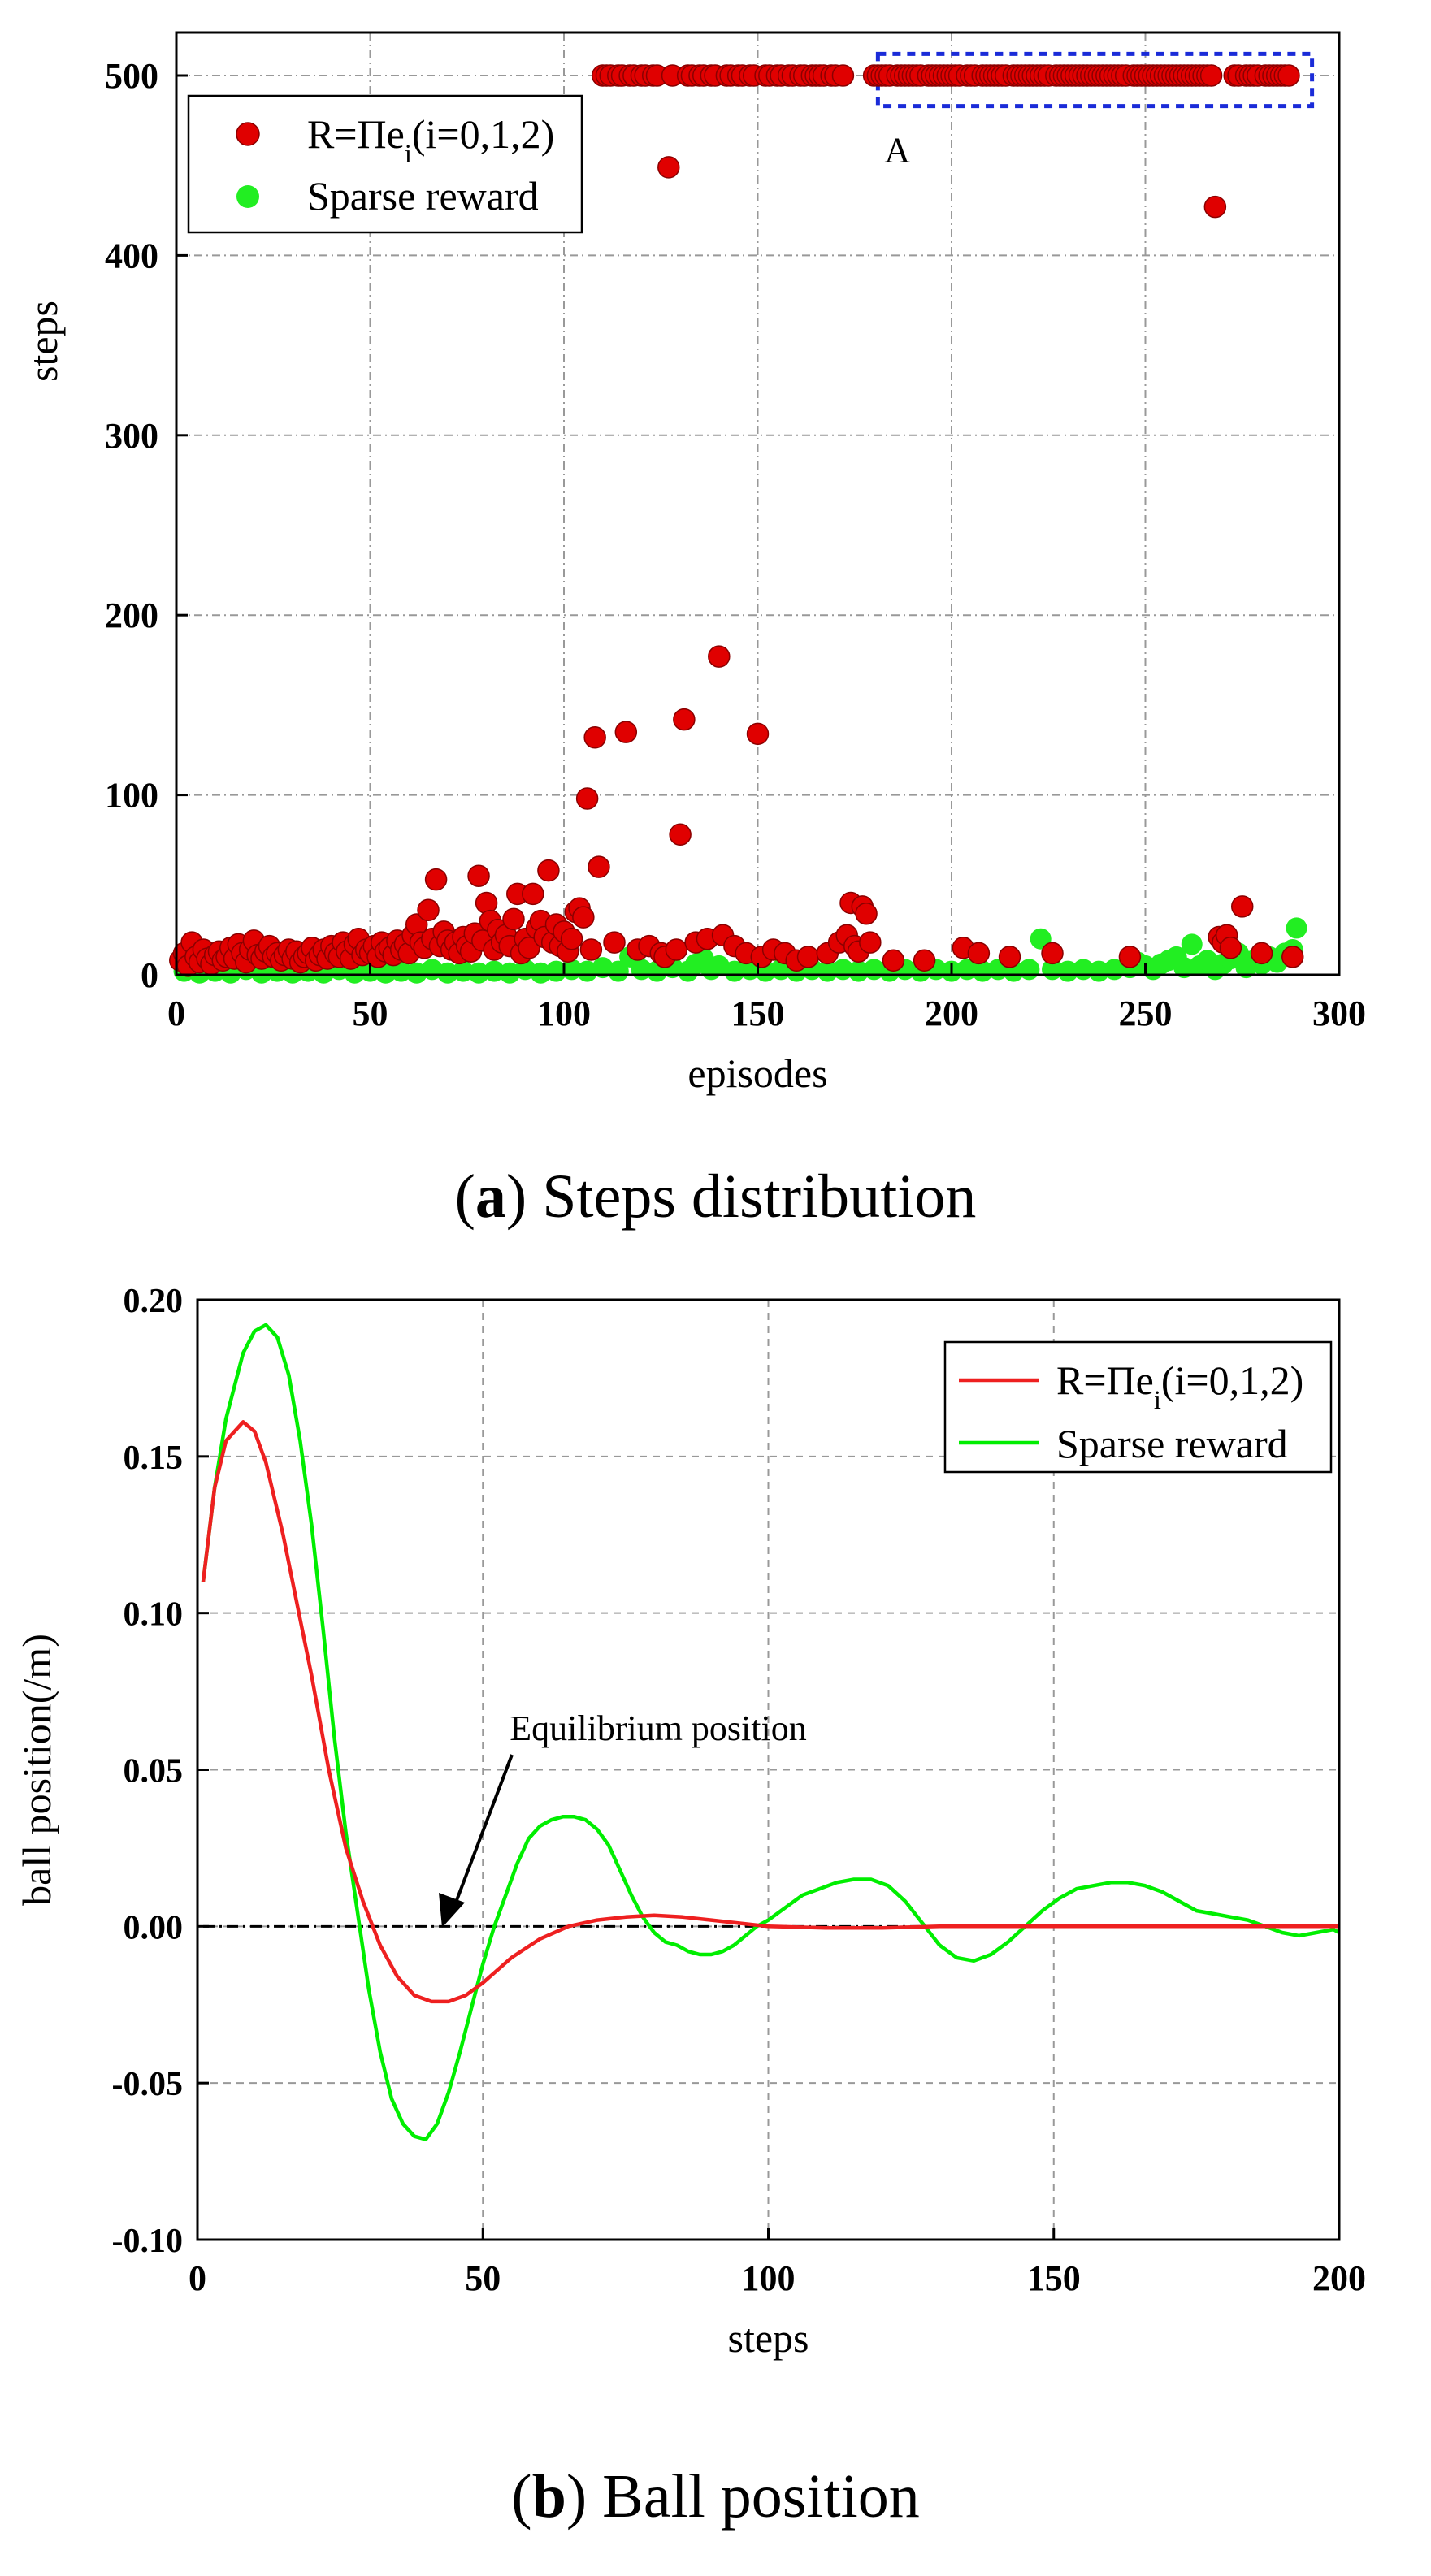 The width and height of the screenshot is (1431, 2576). What do you see at coordinates (564, 1013) in the screenshot?
I see `x-tick-label-a: 100` at bounding box center [564, 1013].